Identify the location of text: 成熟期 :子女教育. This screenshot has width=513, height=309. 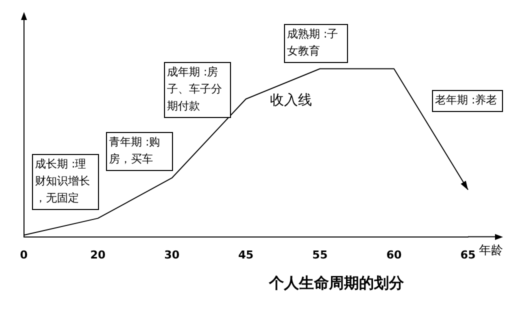
(312, 42).